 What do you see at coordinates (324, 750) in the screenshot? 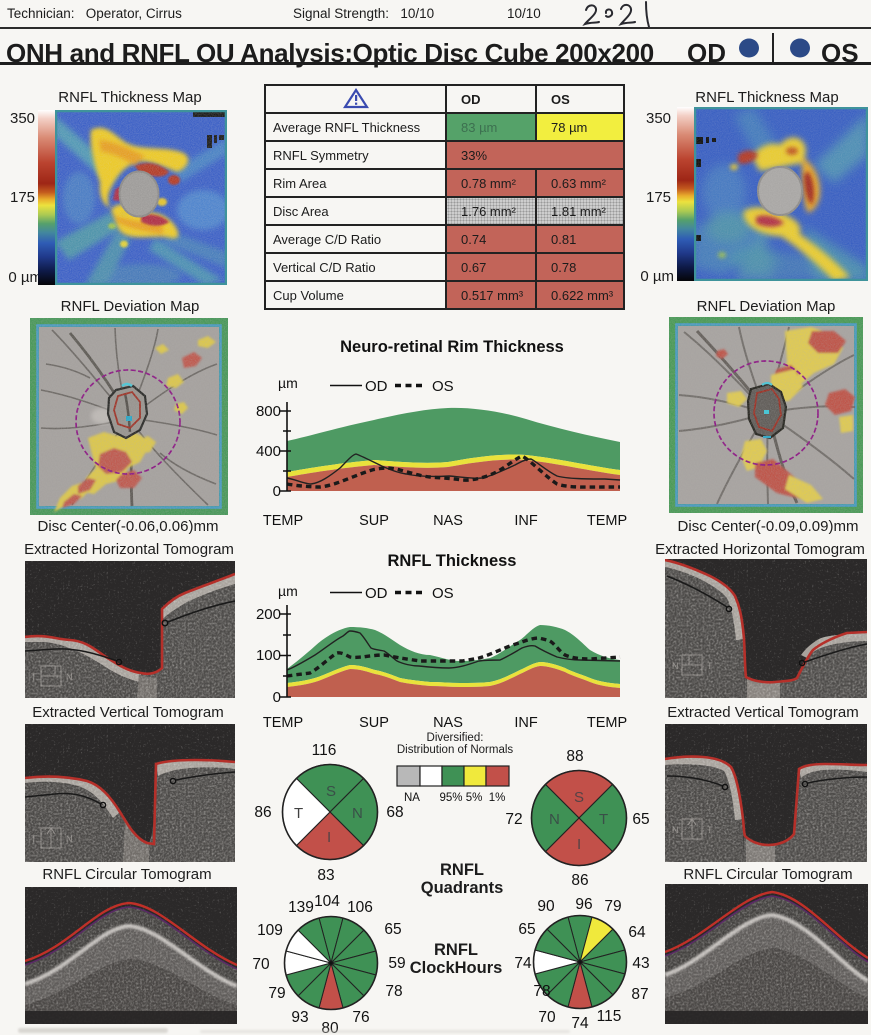
I see `svg-text: 116` at bounding box center [324, 750].